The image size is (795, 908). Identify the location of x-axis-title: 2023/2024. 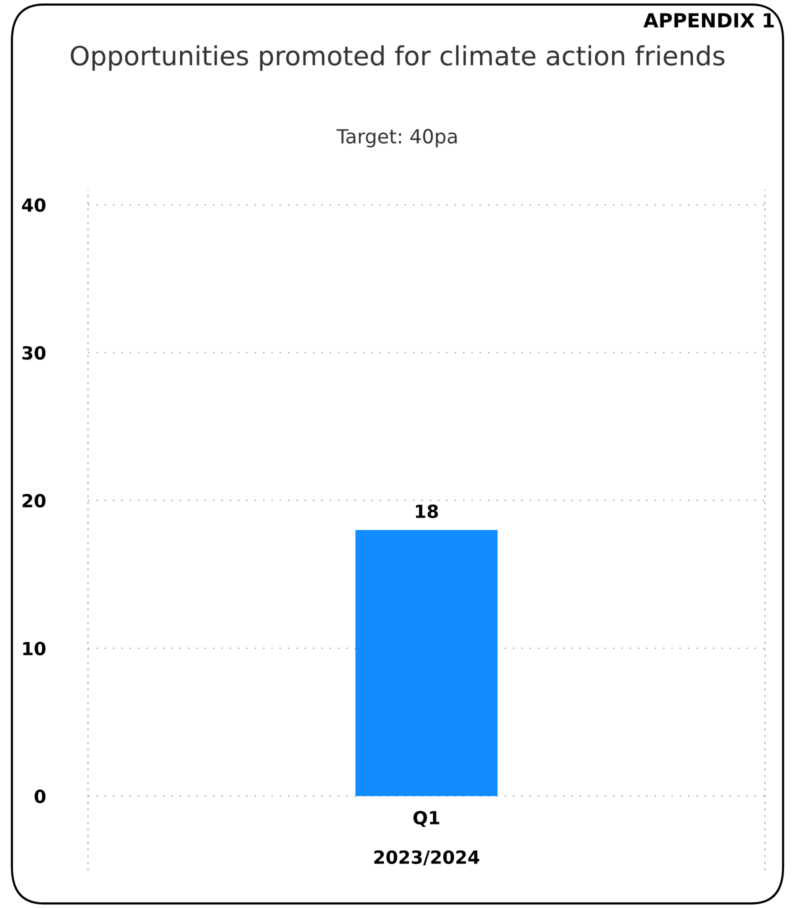
(427, 858).